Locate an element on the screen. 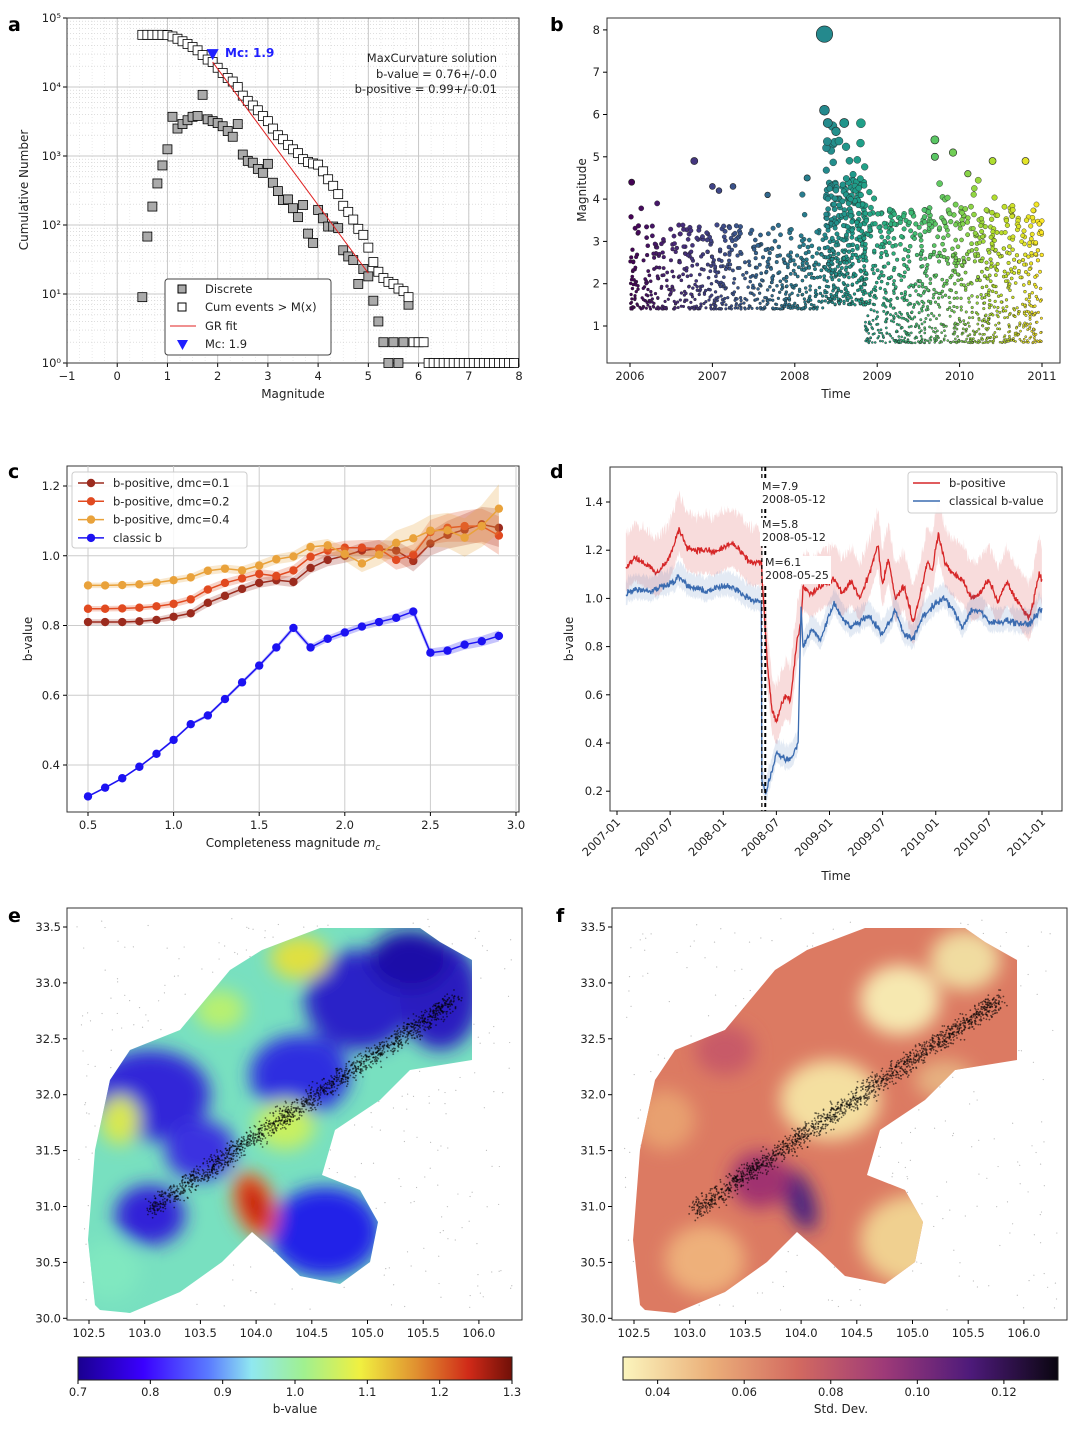 This screenshot has width=1088, height=1430. panel-label: f is located at coordinates (560, 916).